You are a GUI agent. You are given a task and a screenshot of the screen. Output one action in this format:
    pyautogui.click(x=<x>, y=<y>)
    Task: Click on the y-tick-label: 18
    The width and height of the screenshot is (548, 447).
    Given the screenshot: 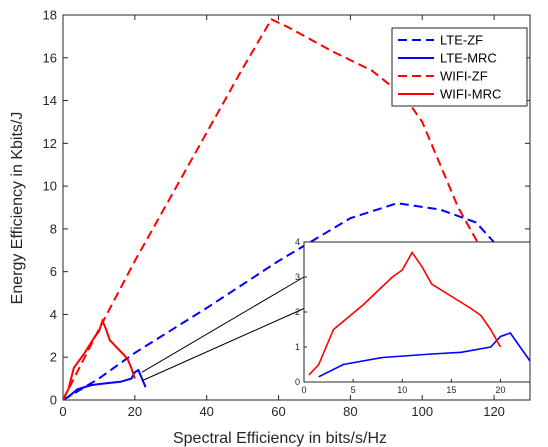 What is the action you would take?
    pyautogui.click(x=50, y=15)
    